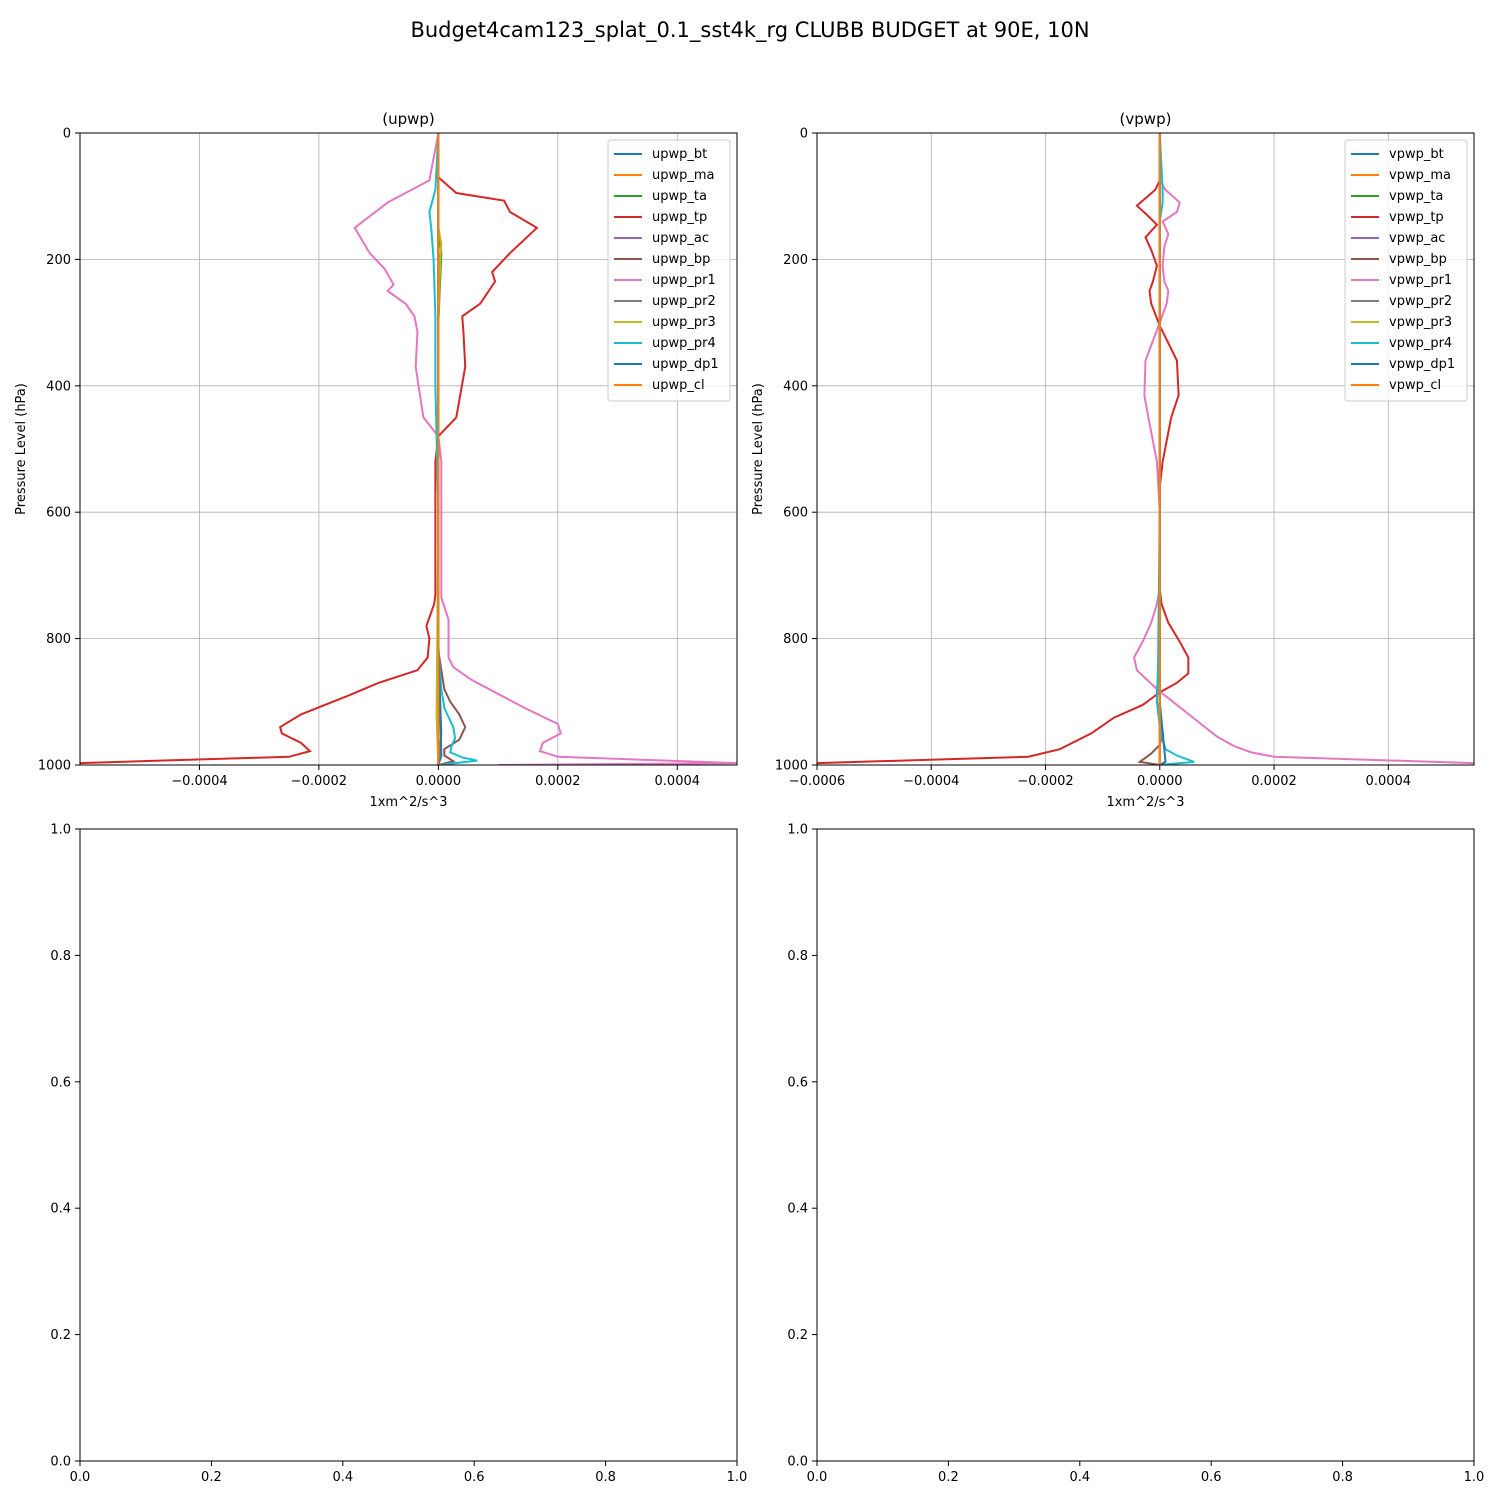 This screenshot has height=1500, width=1500. What do you see at coordinates (309, 449) in the screenshot?
I see `series-line-upwp_tp` at bounding box center [309, 449].